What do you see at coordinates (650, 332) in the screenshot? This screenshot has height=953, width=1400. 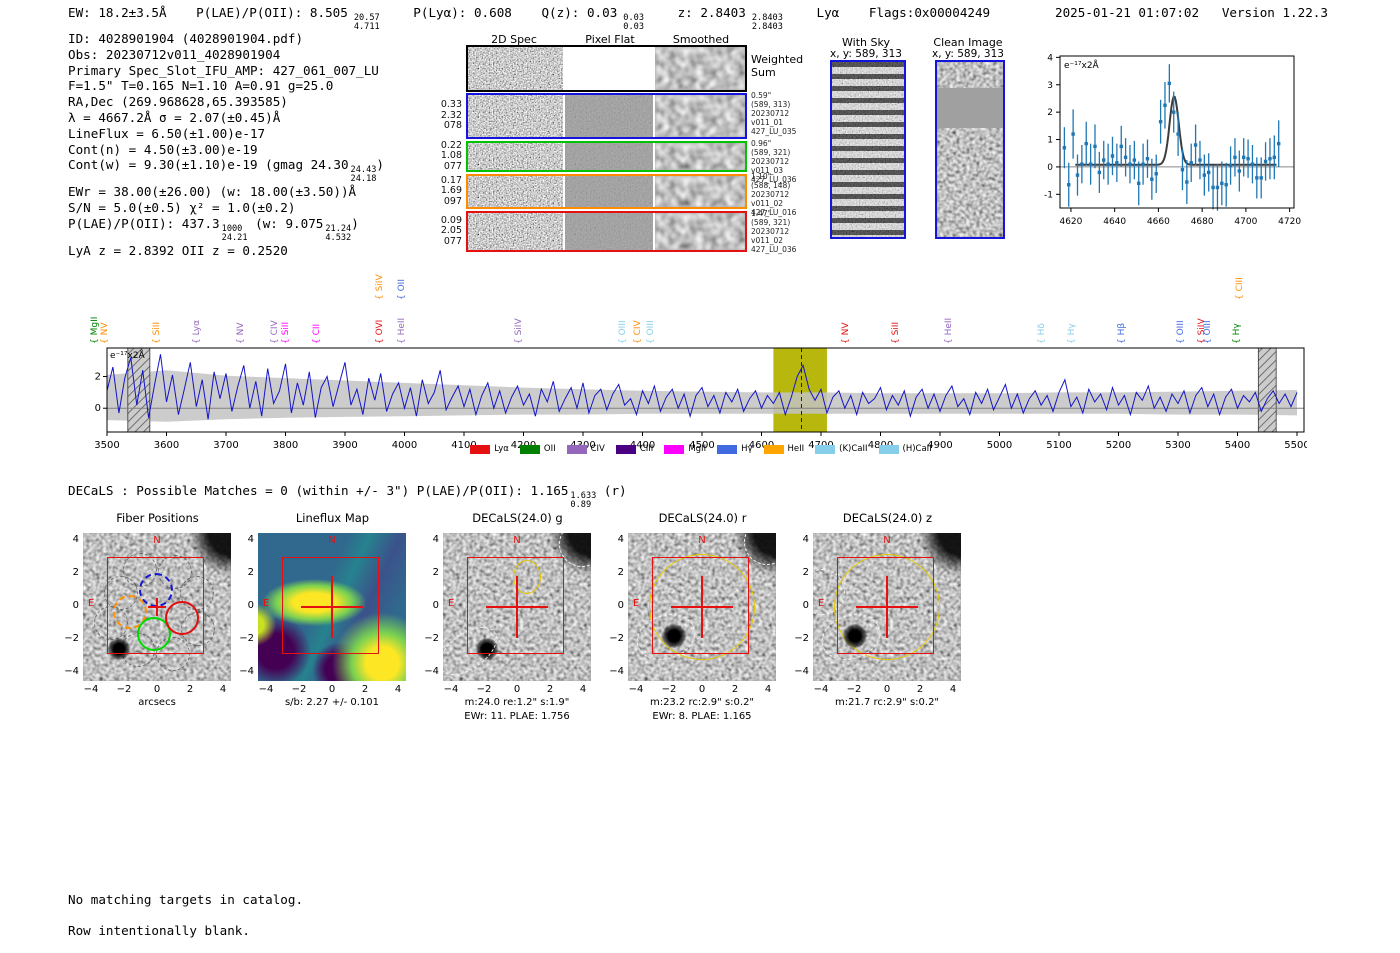 I see `line-label-OIII: { OIII` at bounding box center [650, 332].